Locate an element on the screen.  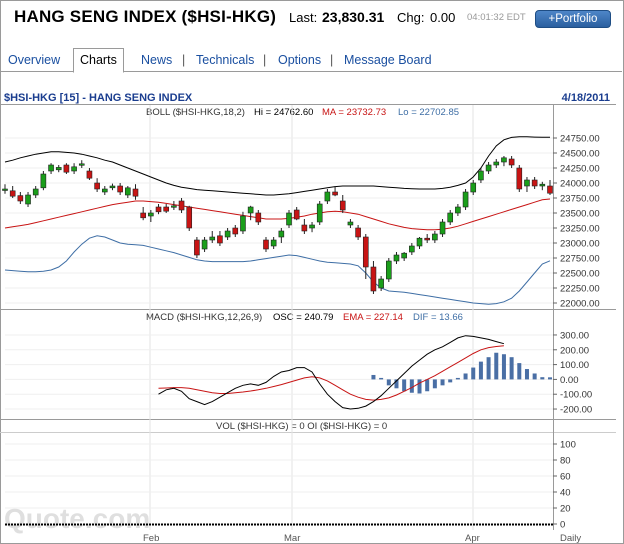
boll-ma: MA = 23732.73 is located at coordinates (354, 112).